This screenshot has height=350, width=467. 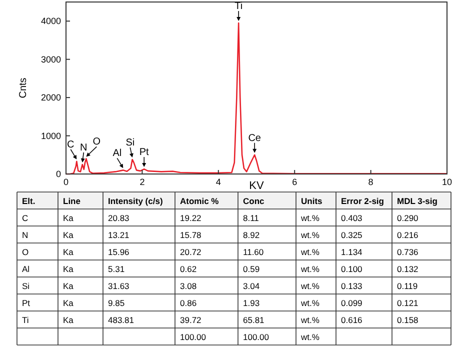 What do you see at coordinates (84, 148) in the screenshot?
I see `annotation: N` at bounding box center [84, 148].